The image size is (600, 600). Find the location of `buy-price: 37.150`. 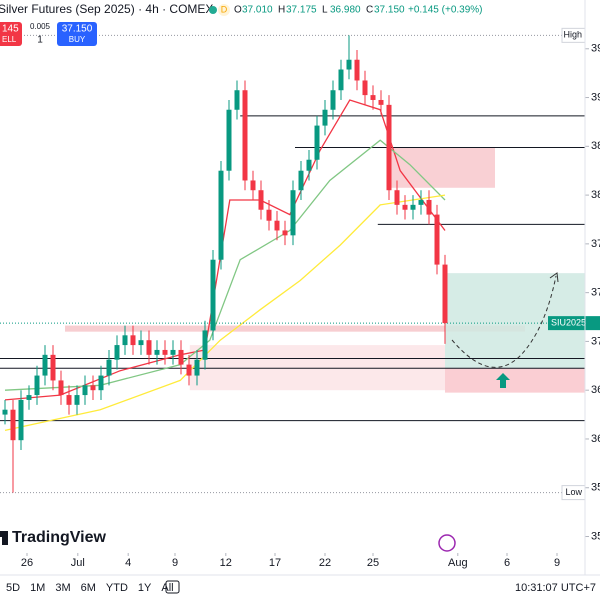

buy-price: 37.150 is located at coordinates (77, 29).